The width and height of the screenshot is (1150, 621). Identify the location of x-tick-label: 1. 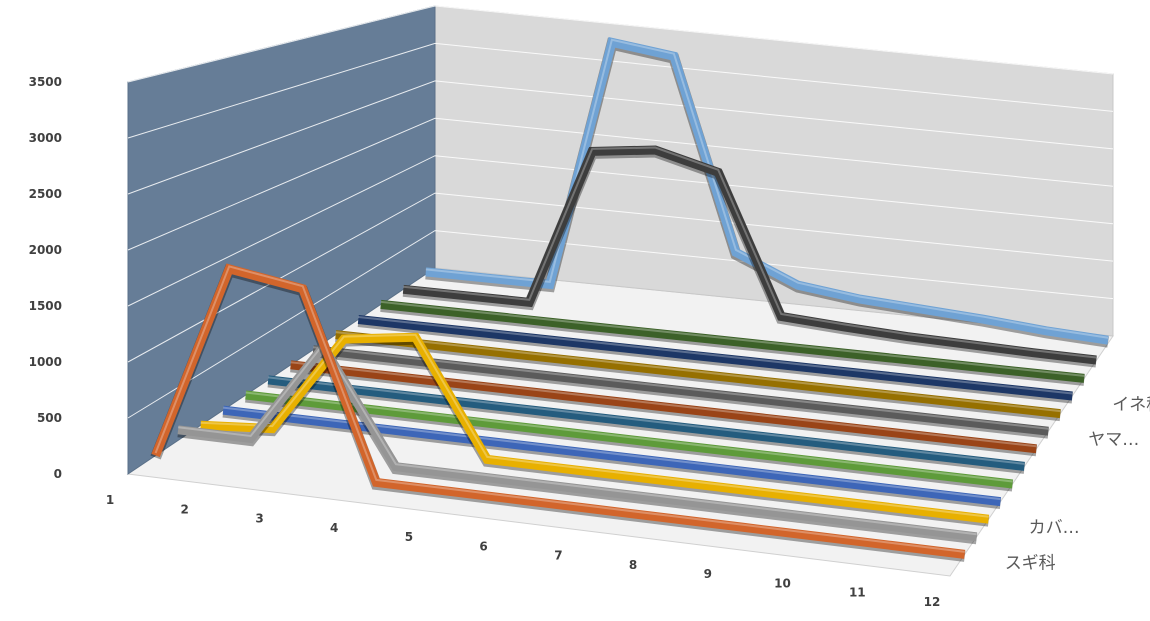
(110, 500).